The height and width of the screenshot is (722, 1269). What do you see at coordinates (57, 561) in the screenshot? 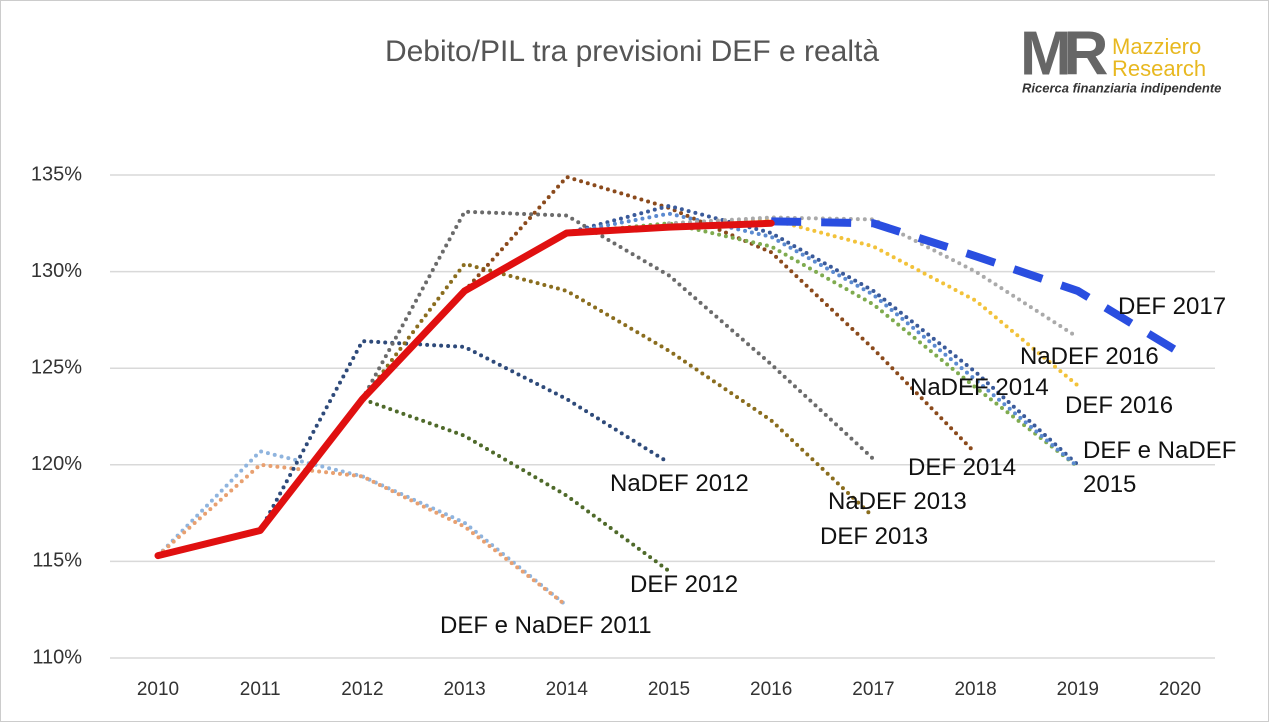
I see `y-tick-label: 115%` at bounding box center [57, 561].